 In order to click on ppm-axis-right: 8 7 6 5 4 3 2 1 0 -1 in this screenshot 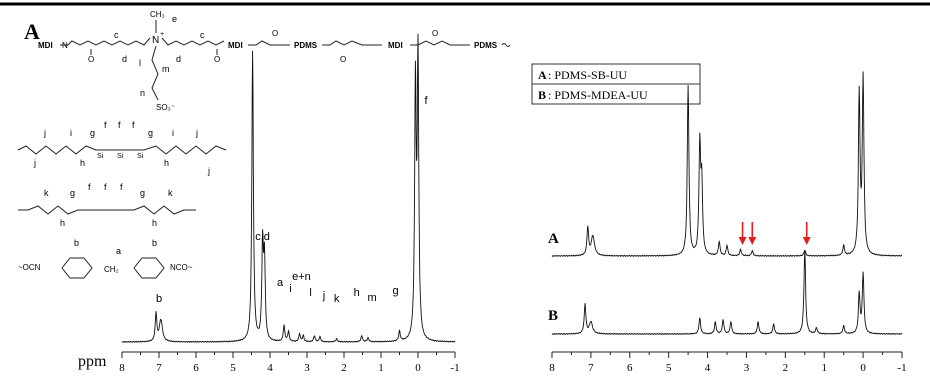, I will do `click(728, 362)`.